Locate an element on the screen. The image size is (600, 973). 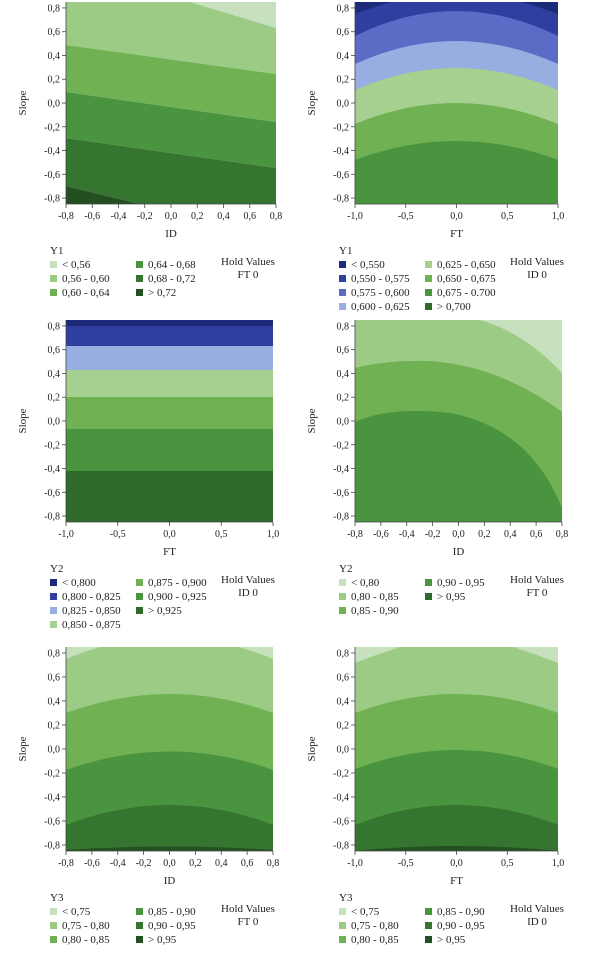
legend-label: 0,60 - 0,64 is located at coordinates (86, 293).